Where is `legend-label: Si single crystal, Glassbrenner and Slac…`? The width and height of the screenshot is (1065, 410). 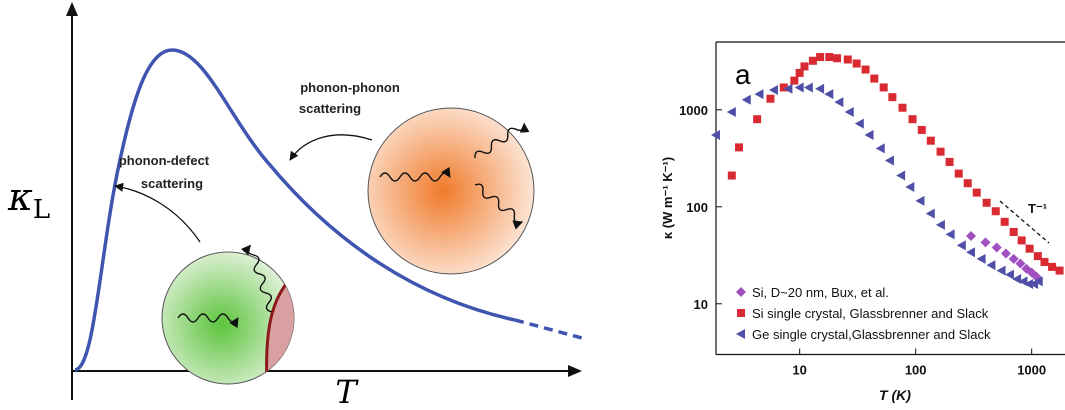
legend-label: Si single crystal, Glassbrenner and Slac… is located at coordinates (870, 313).